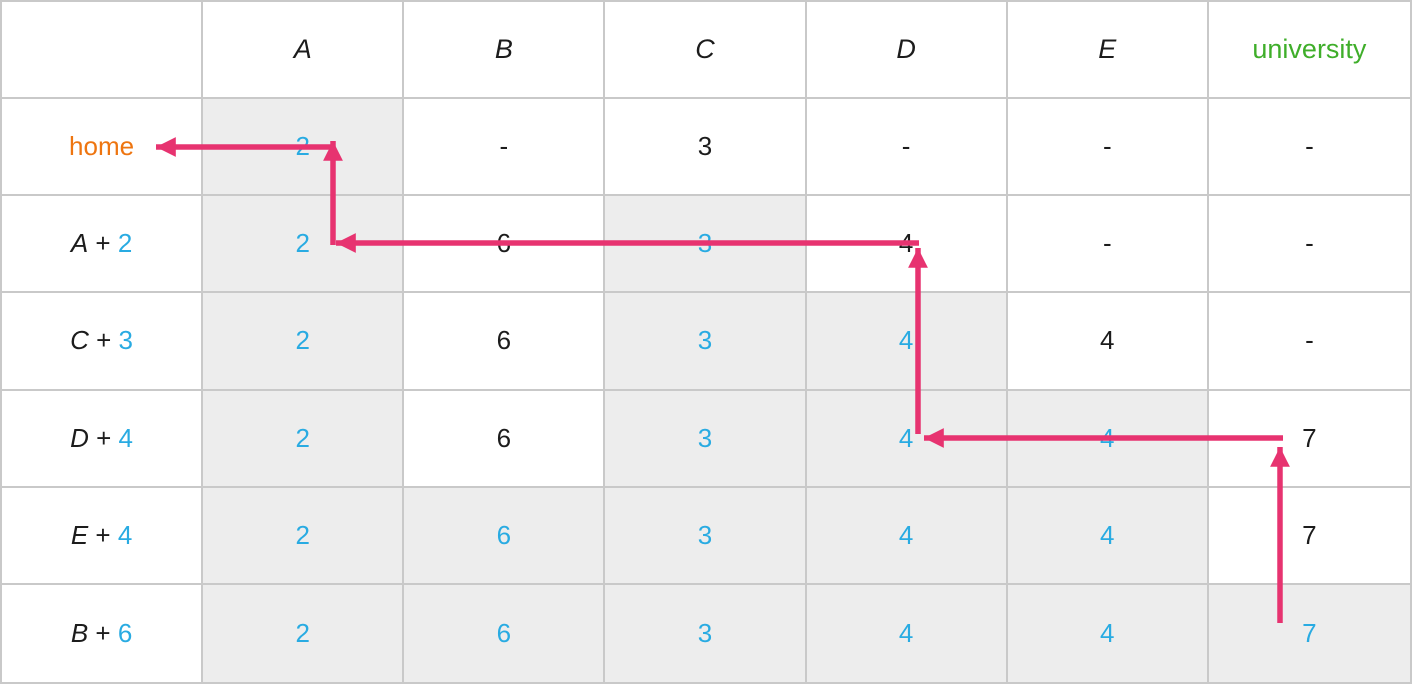 Image resolution: width=1412 pixels, height=684 pixels. I want to click on column-header-label: university, so click(1309, 49).